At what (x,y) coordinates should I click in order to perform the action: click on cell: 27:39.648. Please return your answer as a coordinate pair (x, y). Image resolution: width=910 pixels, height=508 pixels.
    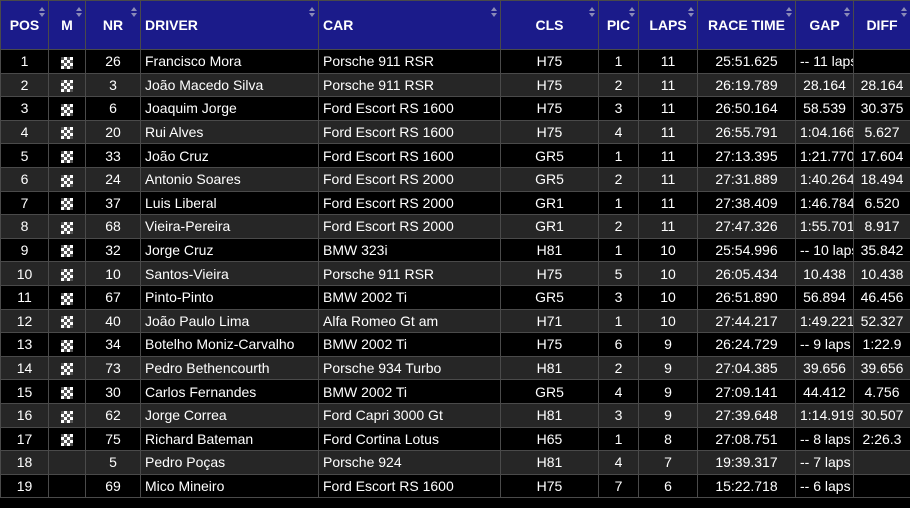
    Looking at the image, I should click on (746, 415).